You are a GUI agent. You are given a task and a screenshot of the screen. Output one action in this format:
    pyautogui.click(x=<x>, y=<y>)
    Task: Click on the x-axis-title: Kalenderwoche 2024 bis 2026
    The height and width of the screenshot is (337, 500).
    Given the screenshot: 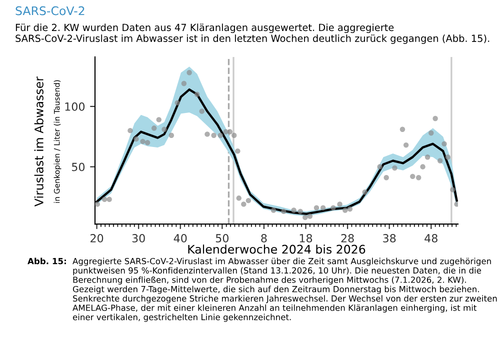 What is the action you would take?
    pyautogui.click(x=277, y=249)
    